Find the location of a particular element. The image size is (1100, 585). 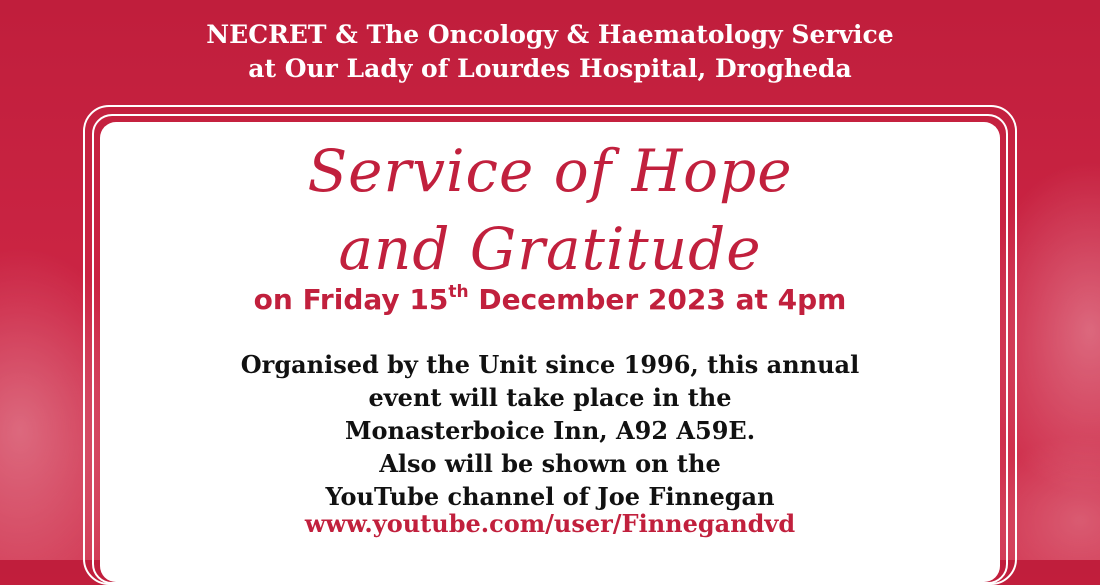

event-date-ordinal: th is located at coordinates (458, 292).